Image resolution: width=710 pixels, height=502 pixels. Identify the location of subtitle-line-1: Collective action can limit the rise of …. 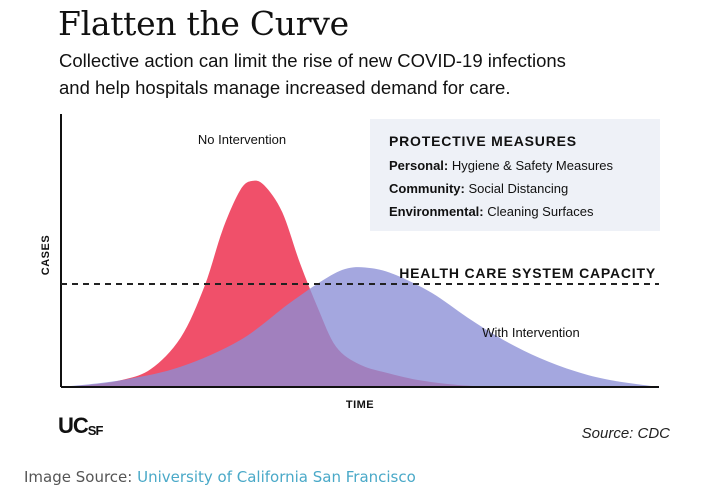
(312, 60).